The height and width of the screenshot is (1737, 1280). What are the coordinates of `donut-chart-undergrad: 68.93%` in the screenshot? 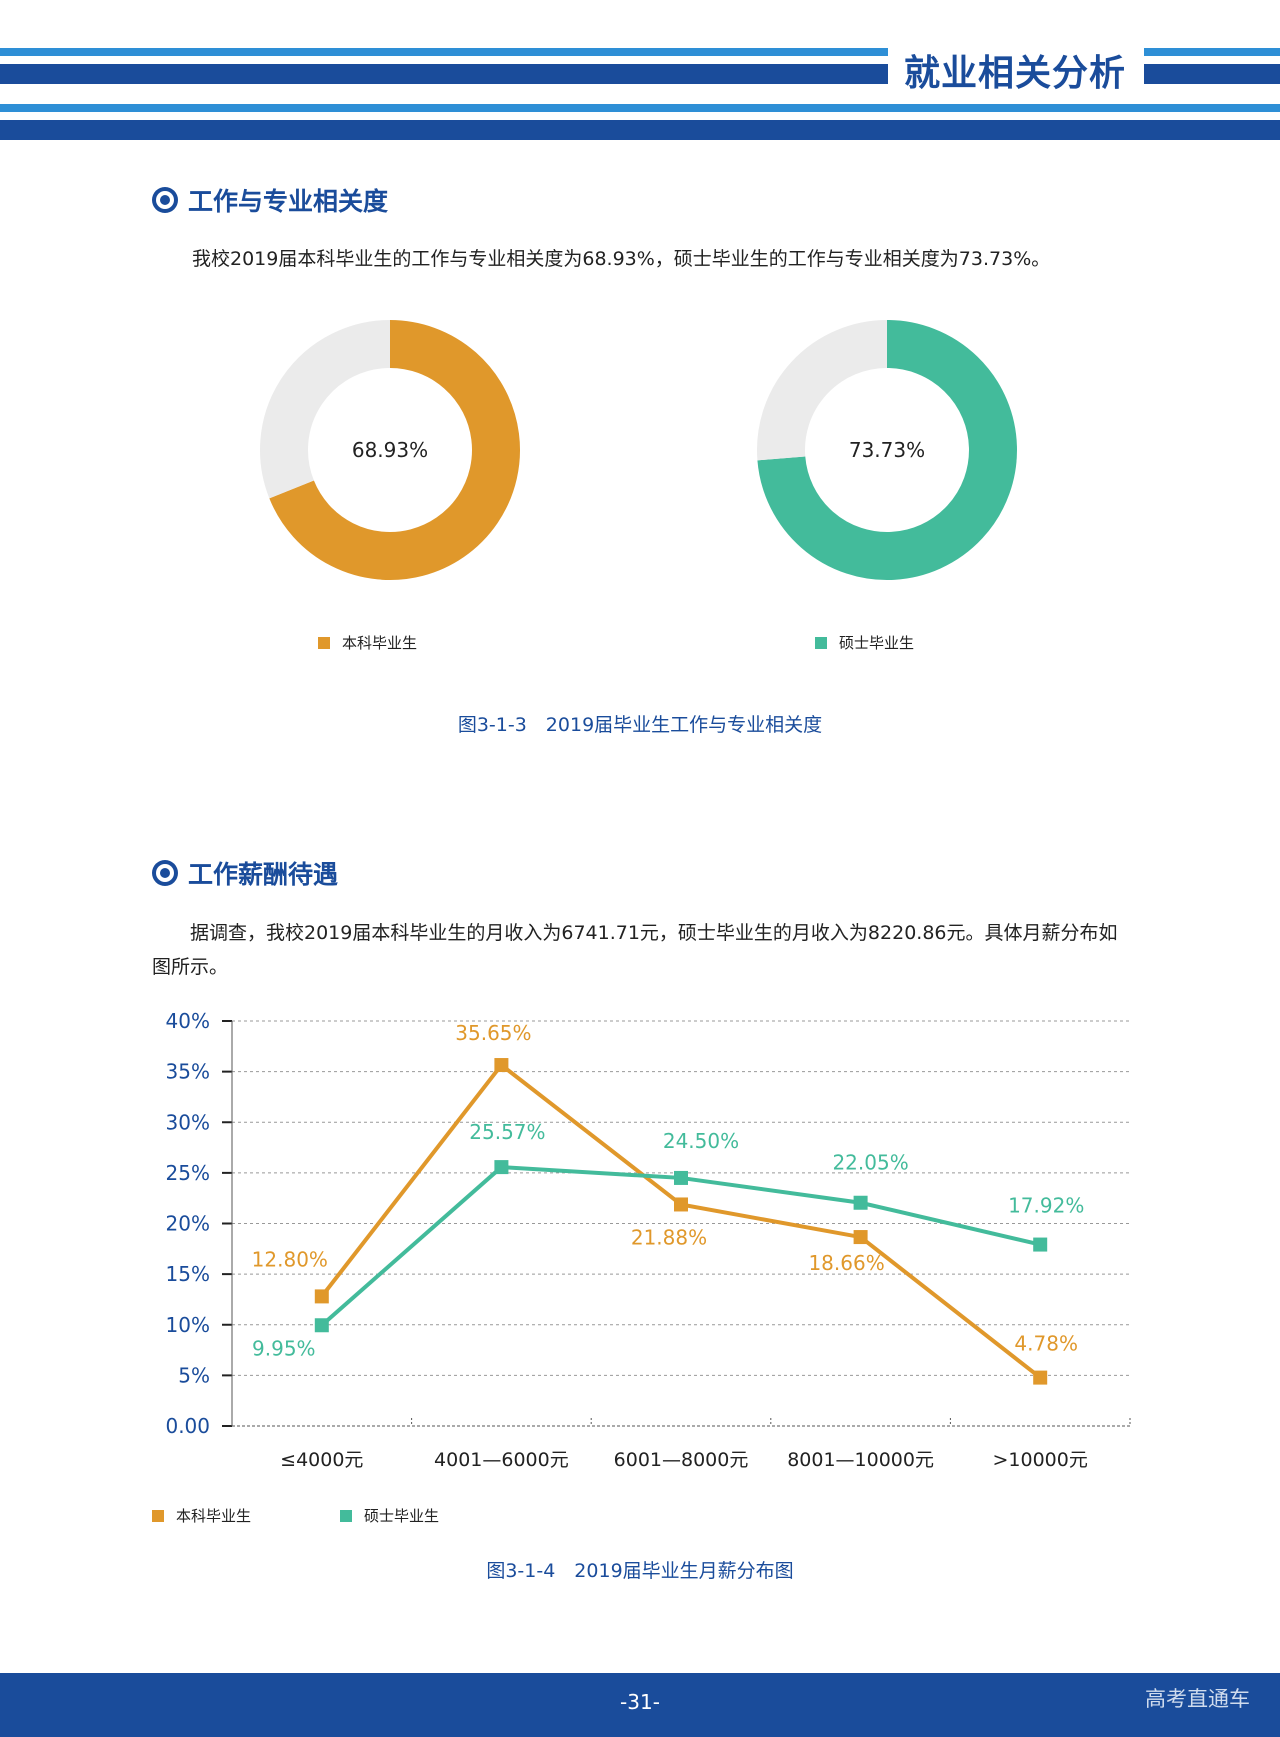 It's located at (390, 450).